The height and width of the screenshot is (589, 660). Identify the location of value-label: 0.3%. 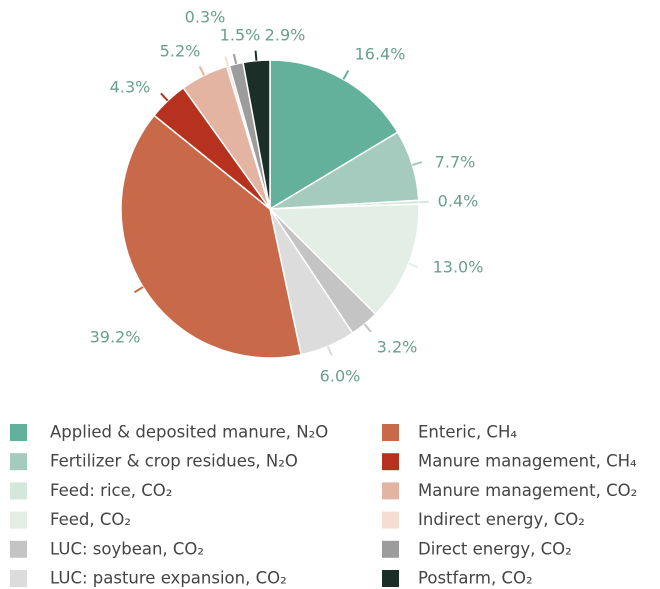
(205, 17).